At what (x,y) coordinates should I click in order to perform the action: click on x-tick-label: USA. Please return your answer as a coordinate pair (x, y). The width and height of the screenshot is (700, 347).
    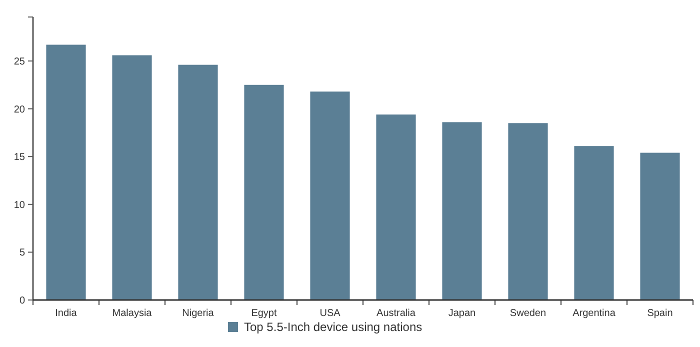
    Looking at the image, I should click on (330, 313).